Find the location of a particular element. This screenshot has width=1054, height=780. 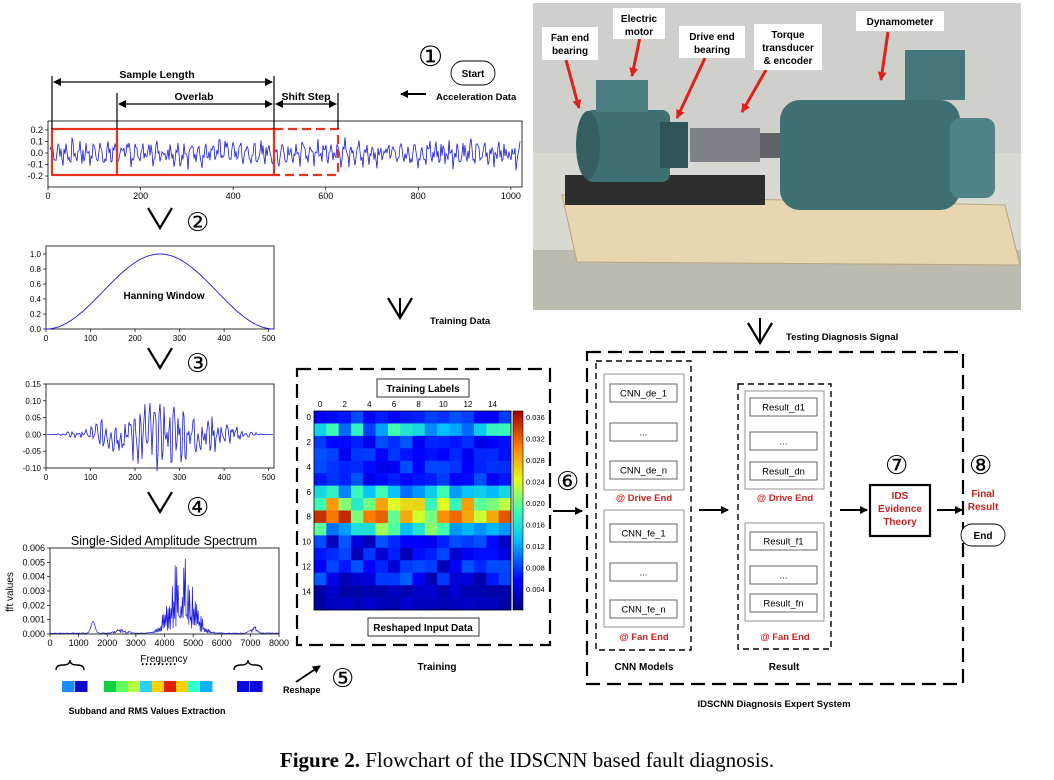

y-tick-label: 0.006 is located at coordinates (33, 548).